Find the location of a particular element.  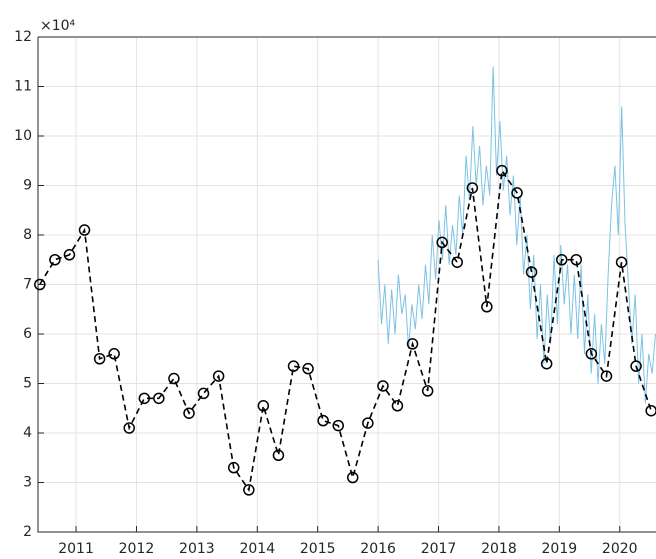

y-tick-label: 5 is located at coordinates (27, 384).